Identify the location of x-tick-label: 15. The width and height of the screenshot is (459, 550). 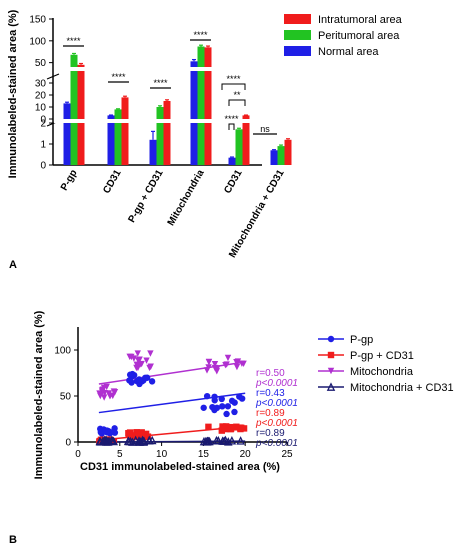
(204, 454).